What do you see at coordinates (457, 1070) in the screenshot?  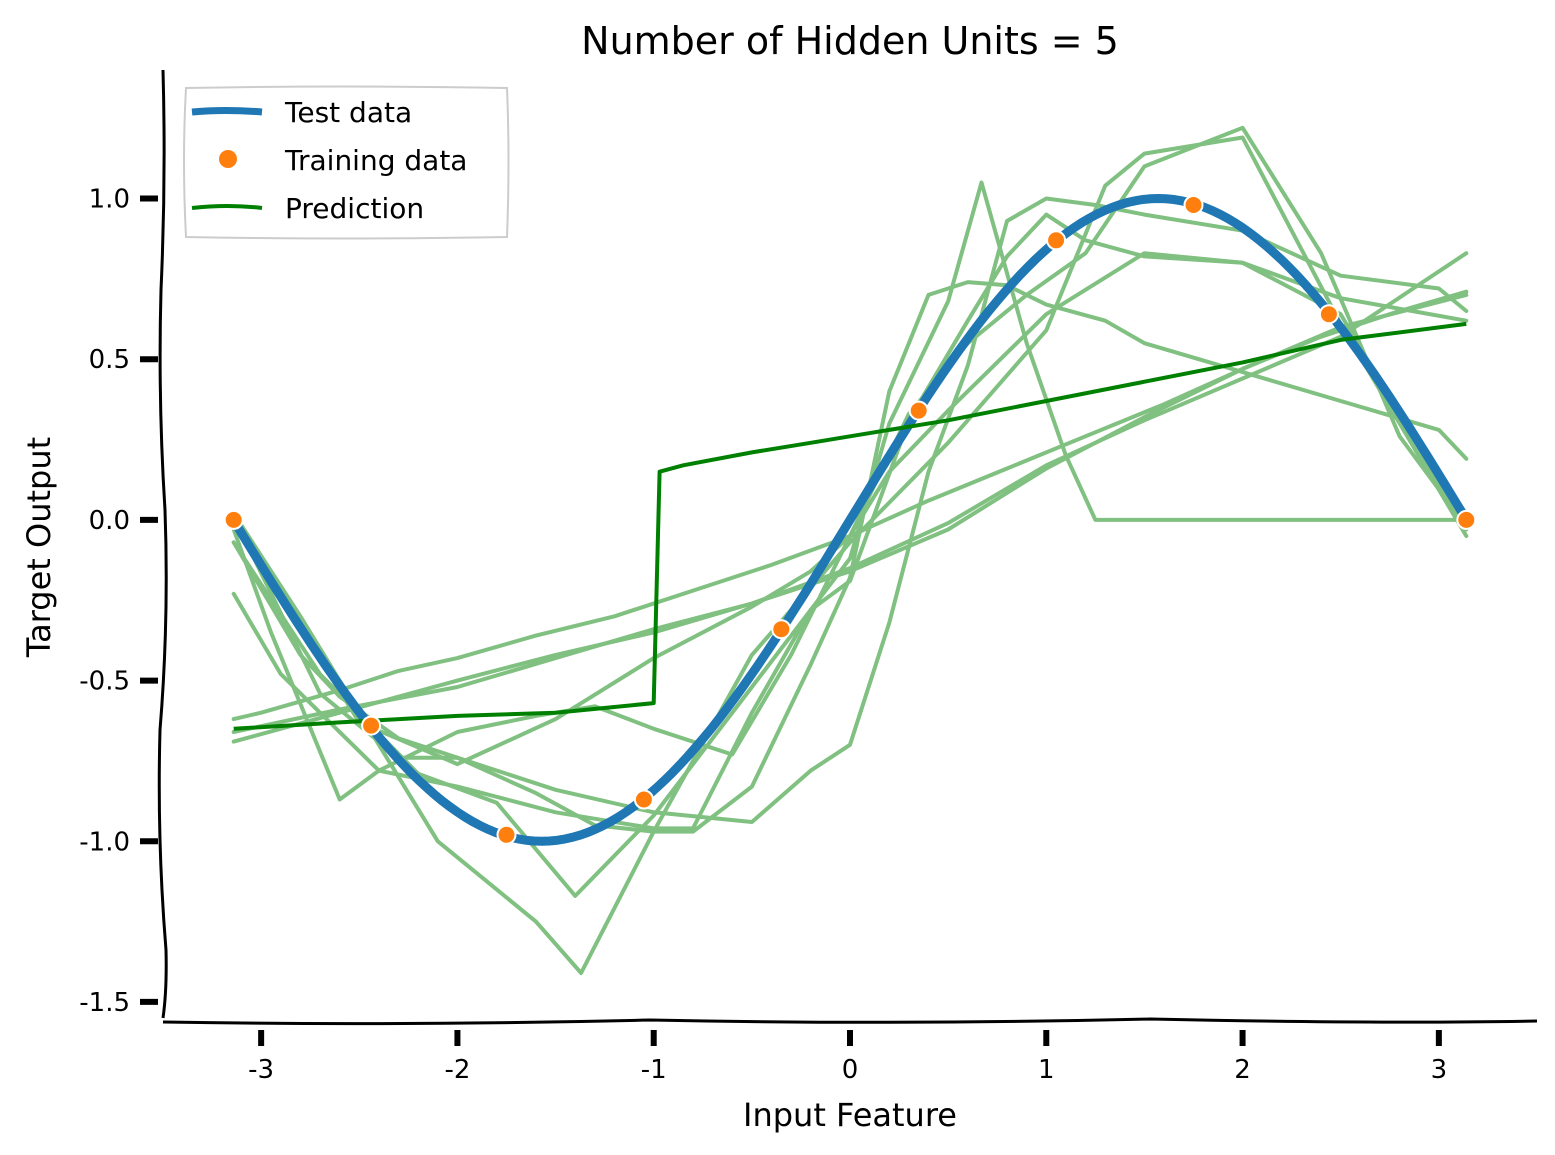 I see `x-tick-label: -2` at bounding box center [457, 1070].